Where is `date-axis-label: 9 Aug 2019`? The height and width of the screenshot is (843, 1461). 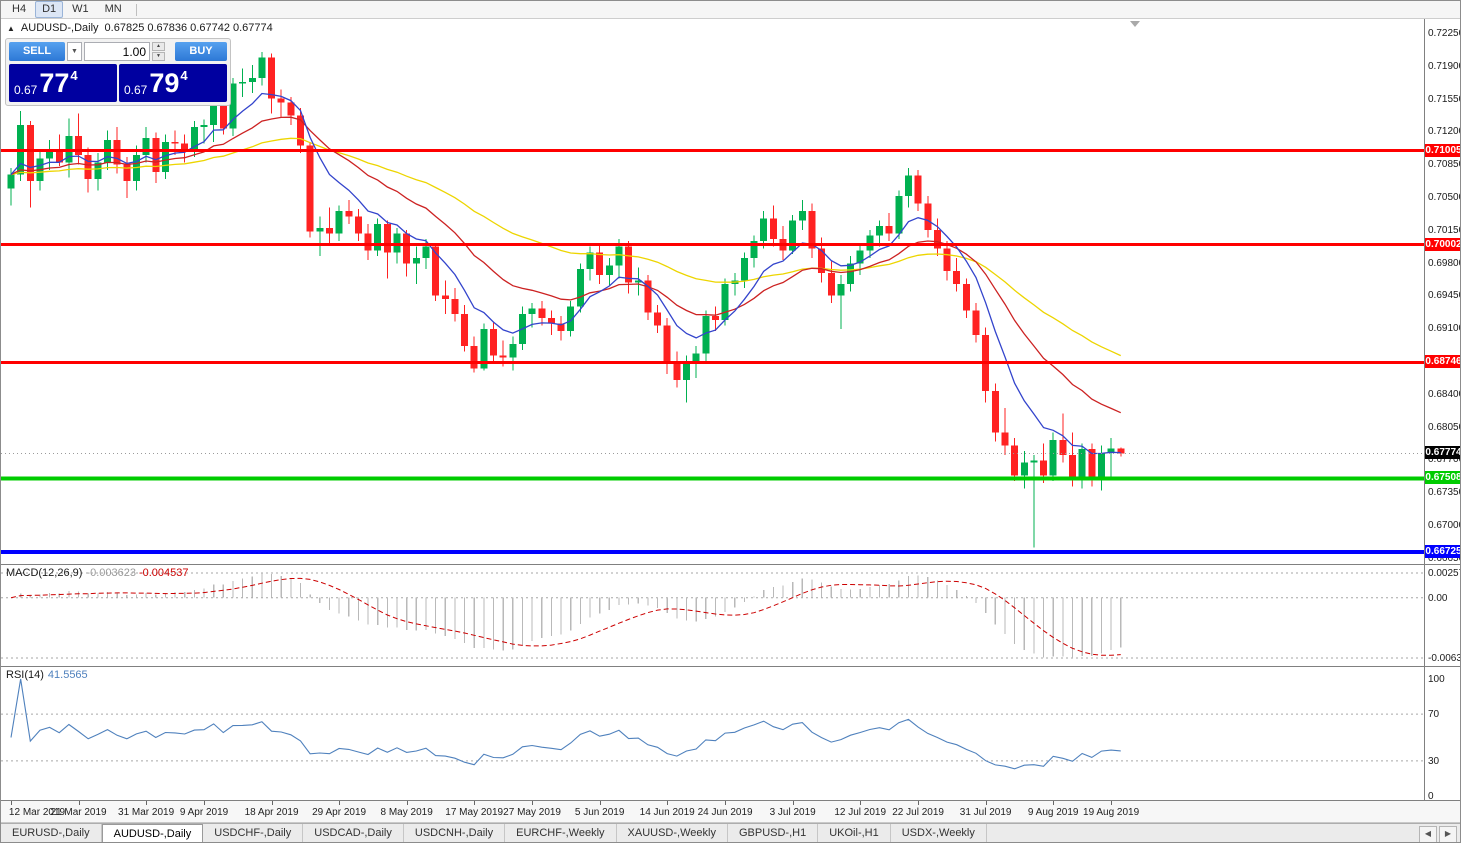
date-axis-label: 9 Aug 2019 is located at coordinates (1053, 812).